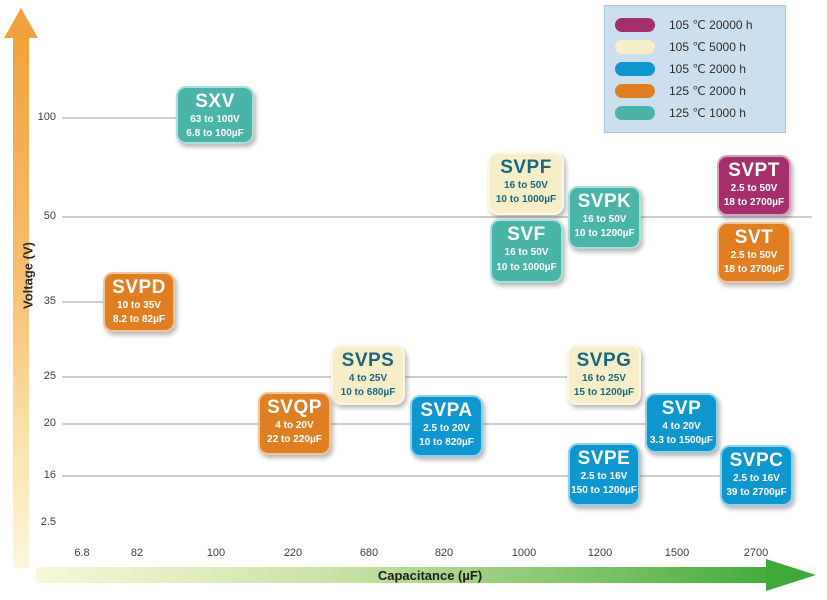  I want to click on product-box-svp: SVP 4 to 20V 3.3 to 1500µF, so click(681, 423).